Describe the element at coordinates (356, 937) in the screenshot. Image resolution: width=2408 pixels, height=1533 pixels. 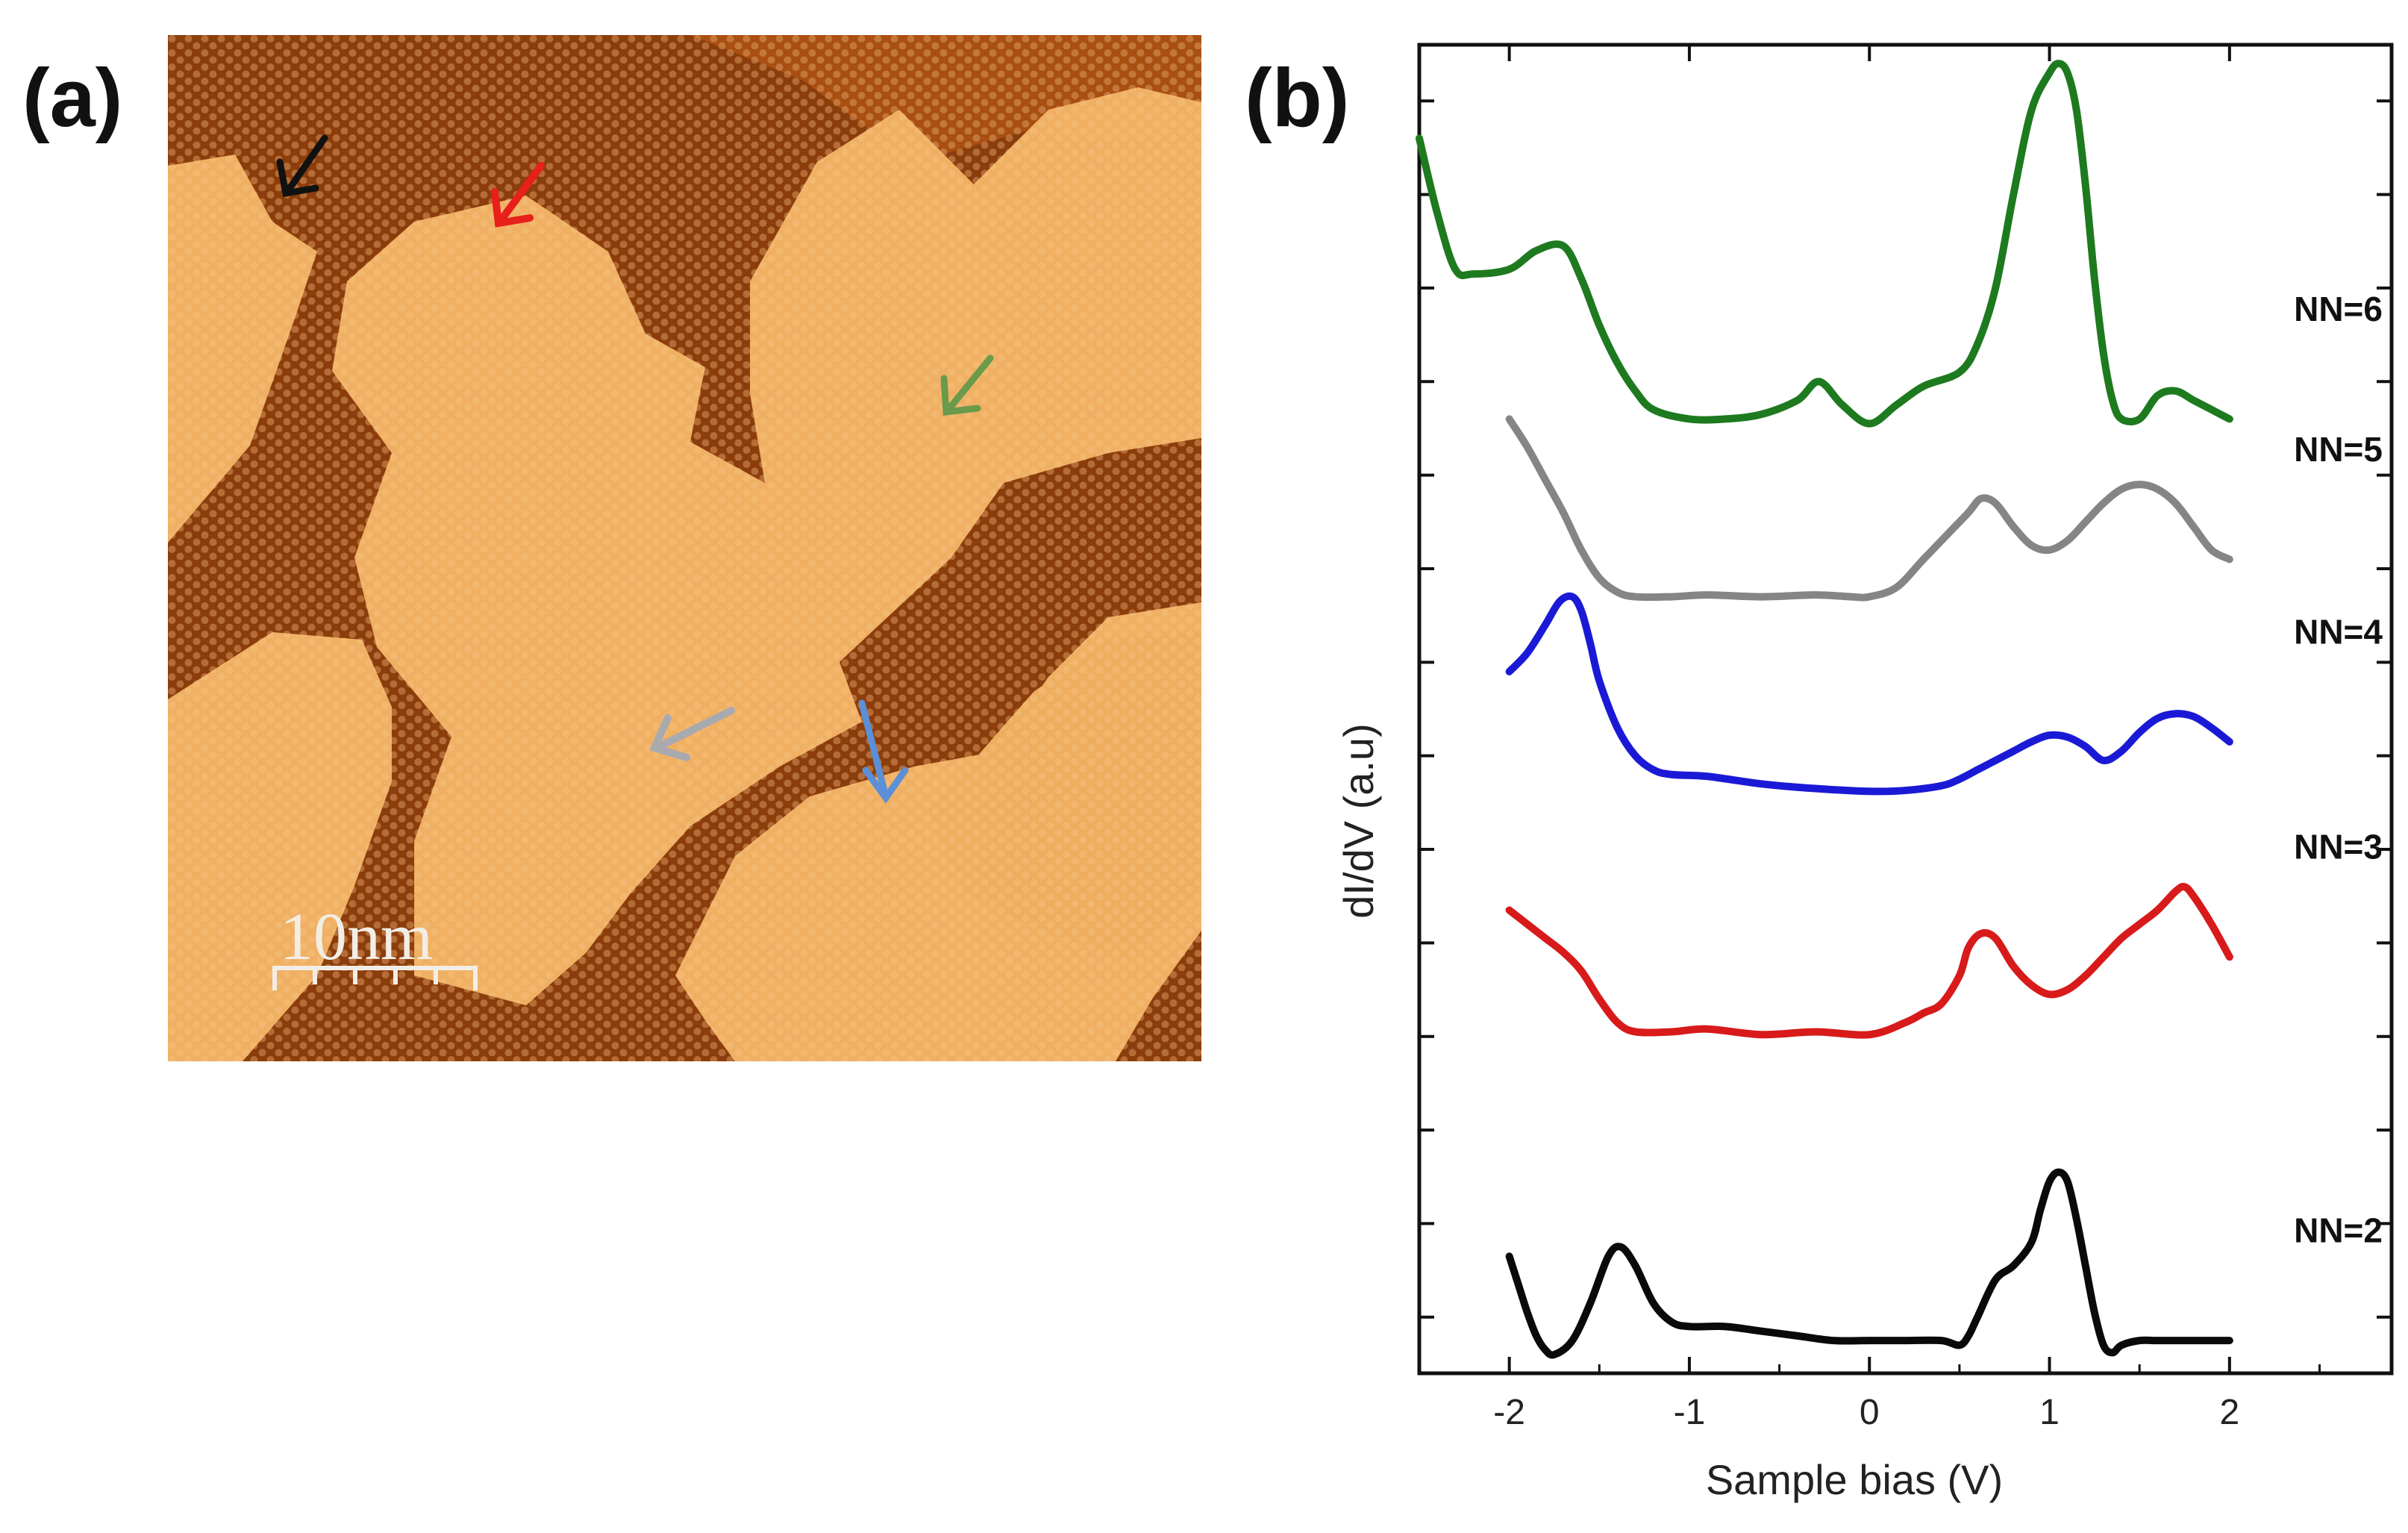
I see `stm-scale-bar-label: 10nm` at that location.